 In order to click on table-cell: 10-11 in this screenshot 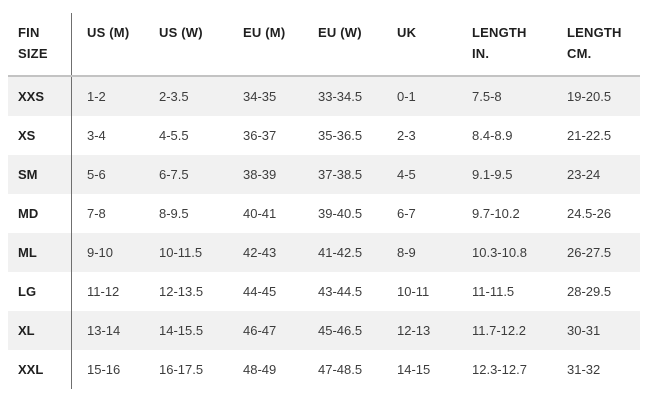, I will do `click(413, 291)`.